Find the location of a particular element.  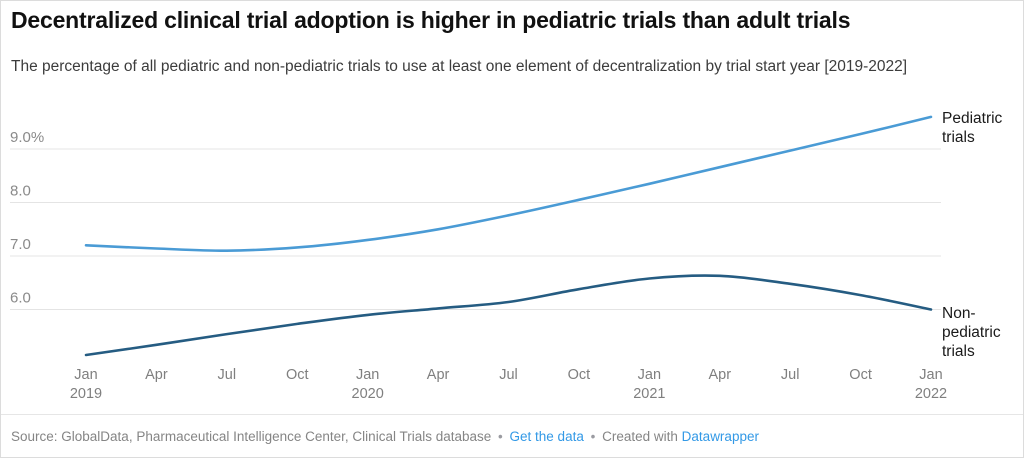

y-axis-tick-label: 9.0% is located at coordinates (27, 137).